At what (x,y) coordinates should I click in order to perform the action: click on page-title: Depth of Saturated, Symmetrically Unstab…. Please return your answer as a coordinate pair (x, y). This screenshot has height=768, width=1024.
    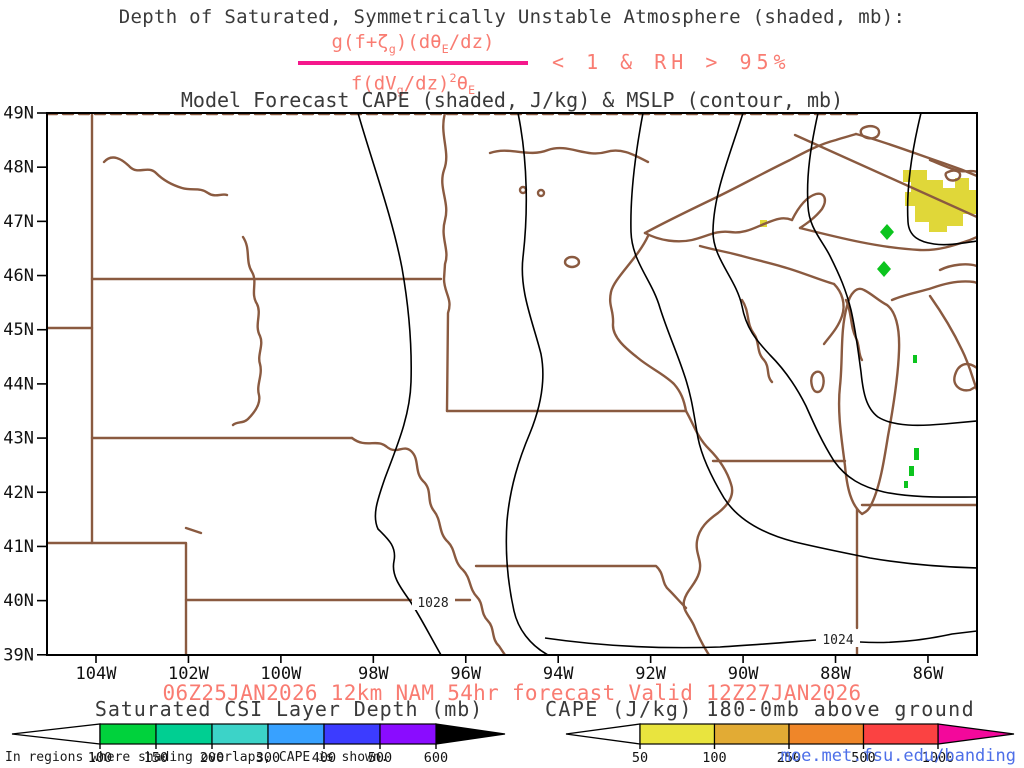
    Looking at the image, I should click on (512, 17).